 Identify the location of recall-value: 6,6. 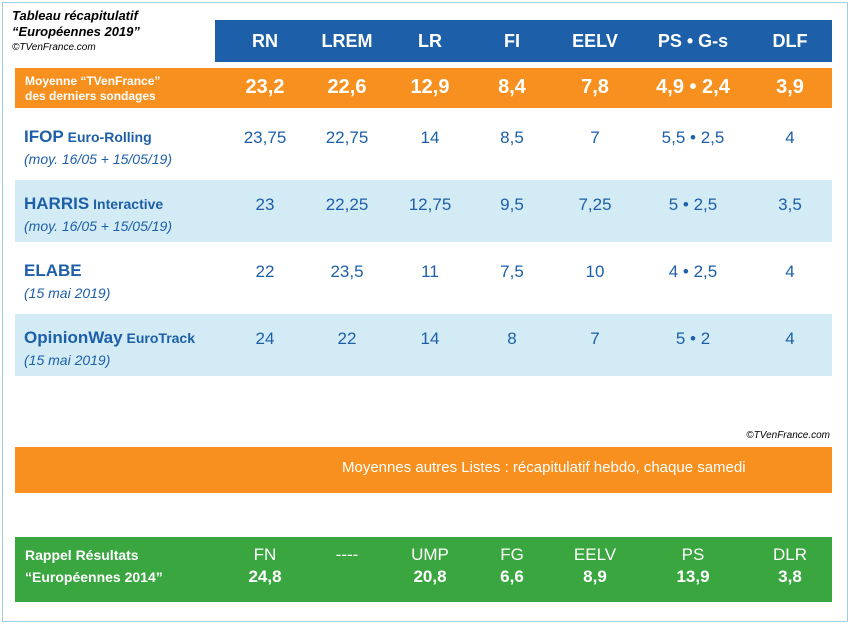
(512, 576).